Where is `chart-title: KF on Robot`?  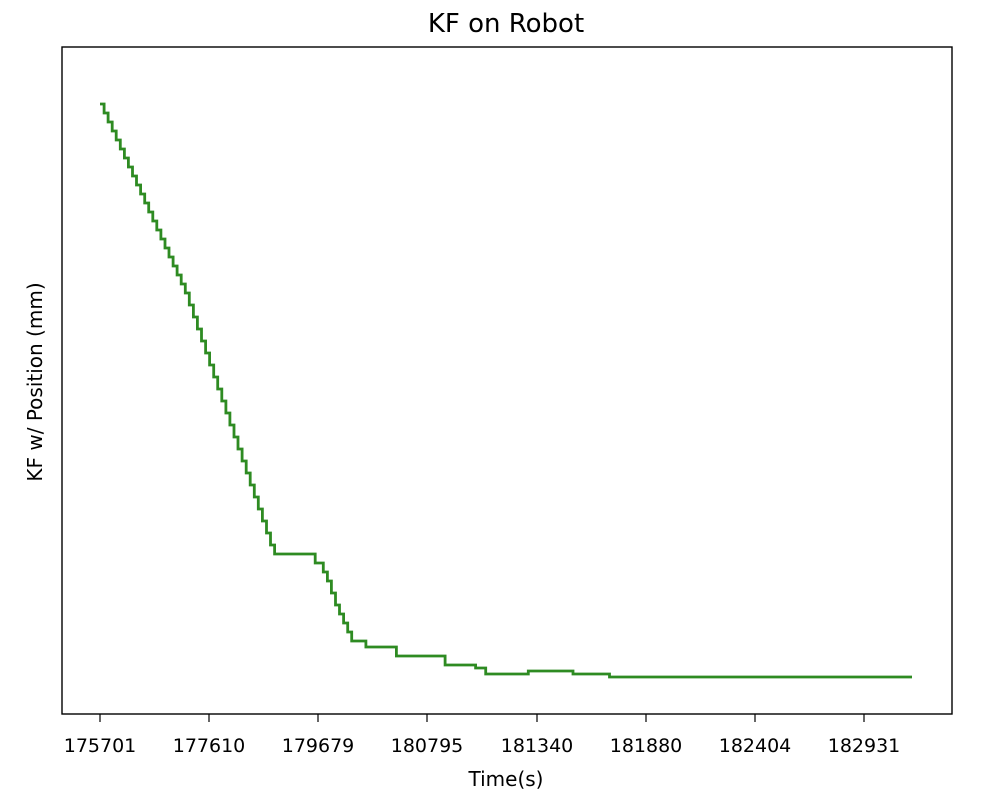
chart-title: KF on Robot is located at coordinates (506, 24).